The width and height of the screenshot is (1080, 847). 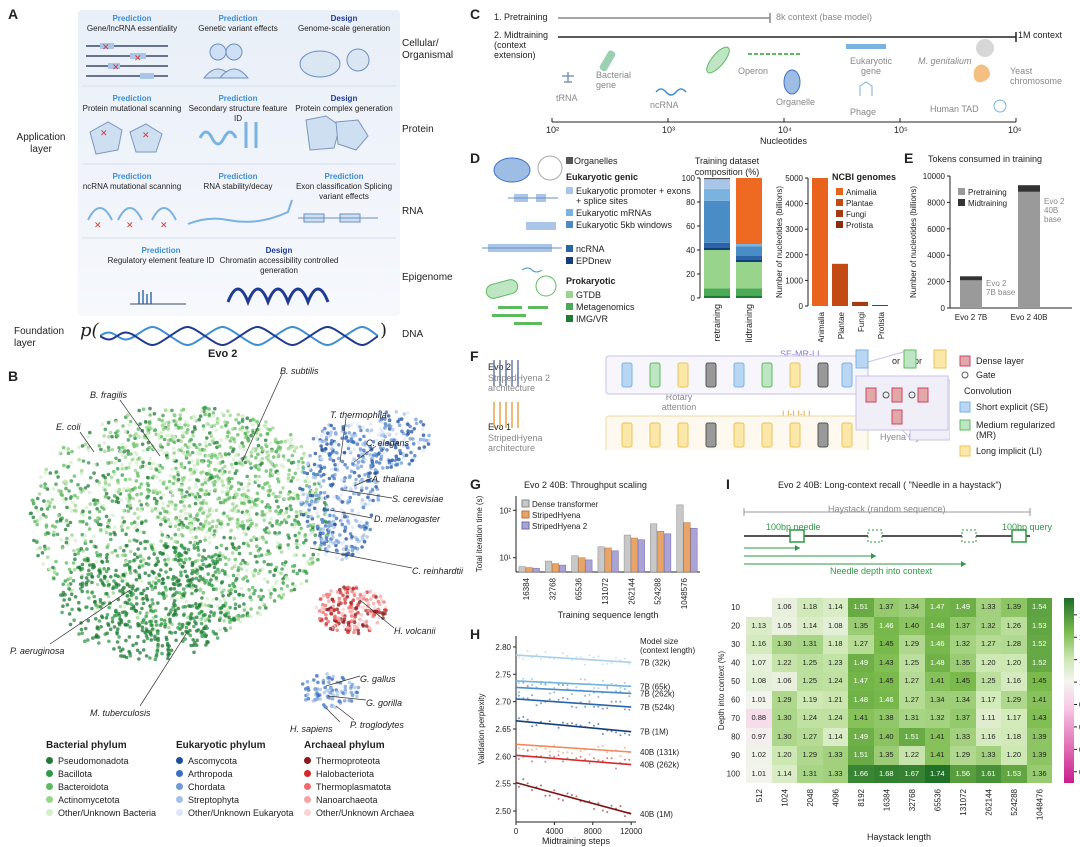 I want to click on legend-label: Protista, so click(x=860, y=225).